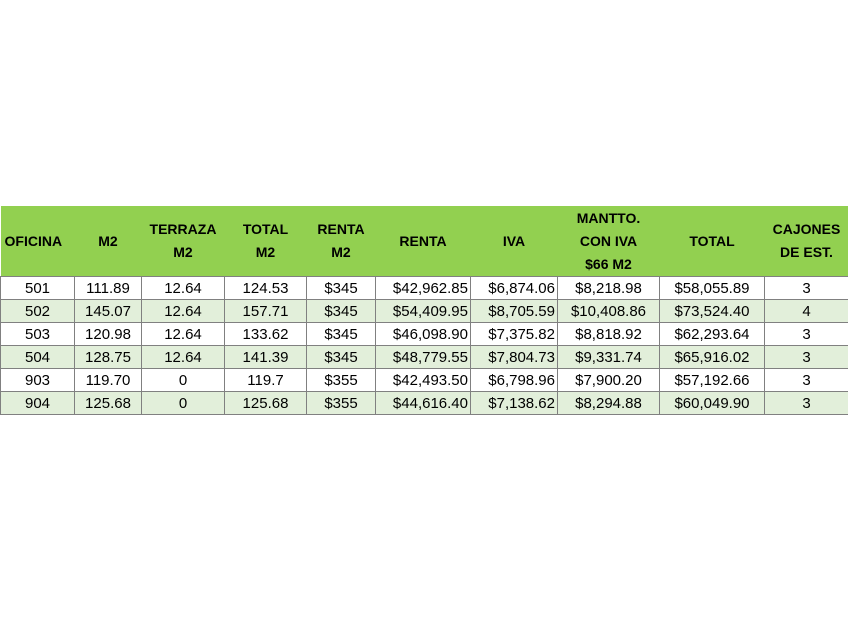 The image size is (848, 636). What do you see at coordinates (514, 380) in the screenshot?
I see `cell-iva: $6,798.96` at bounding box center [514, 380].